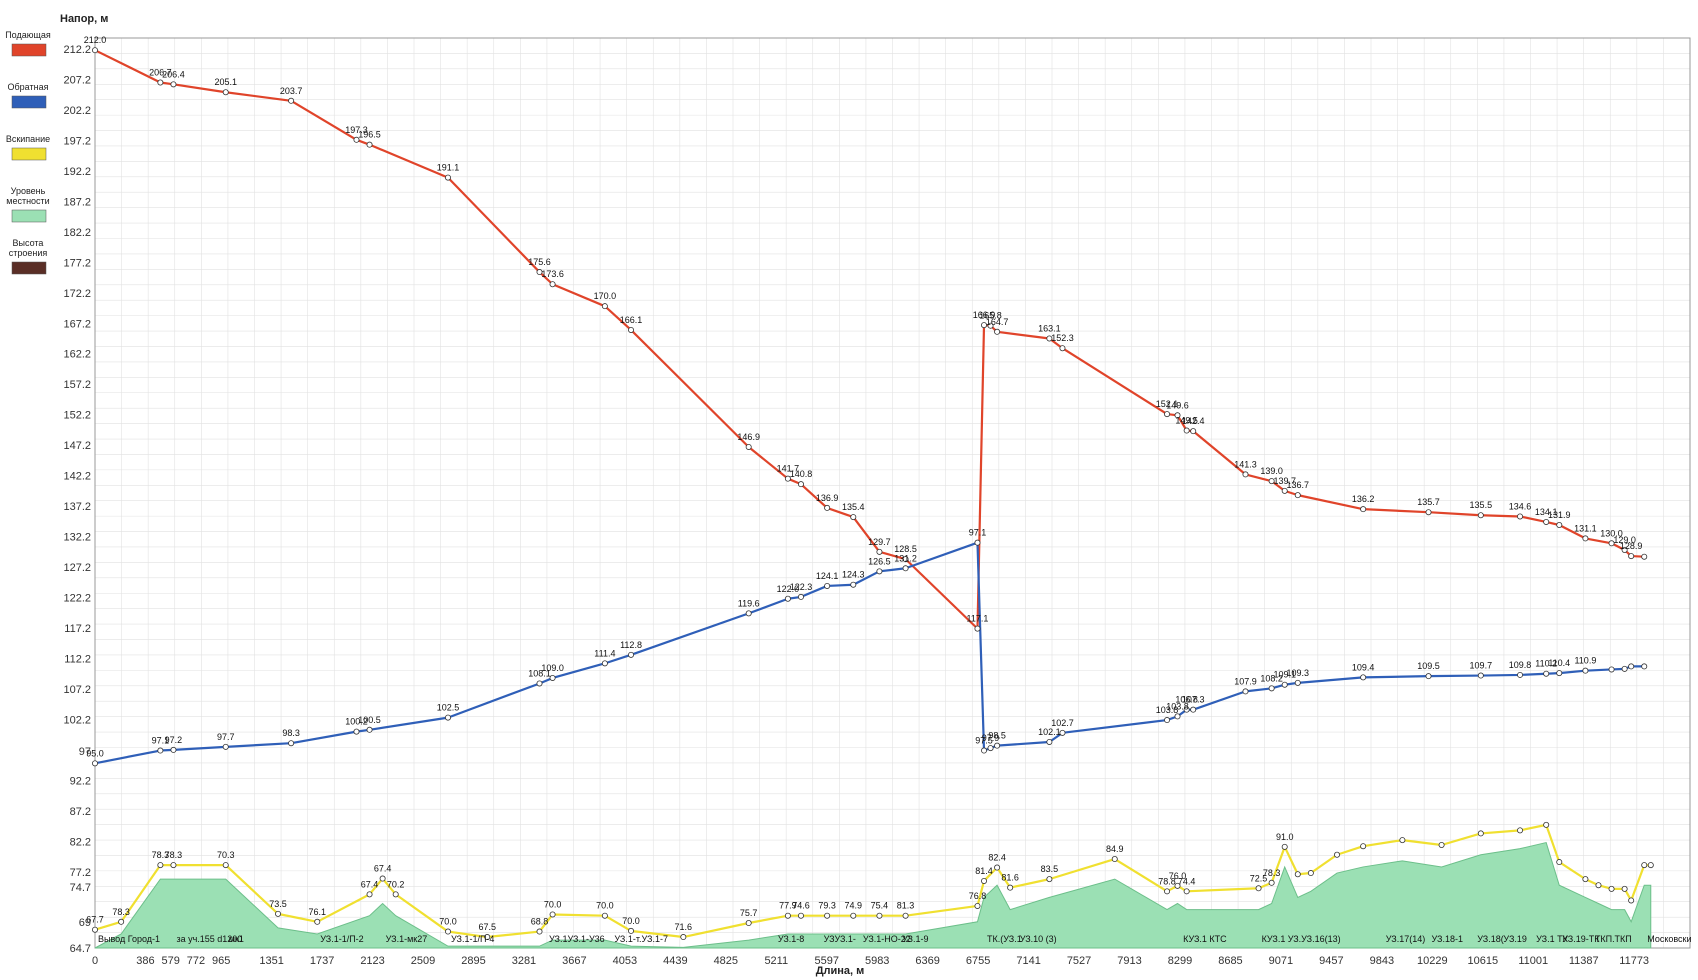  What do you see at coordinates (1193, 700) in the screenshot?
I see `data-label: 107.3` at bounding box center [1193, 700].